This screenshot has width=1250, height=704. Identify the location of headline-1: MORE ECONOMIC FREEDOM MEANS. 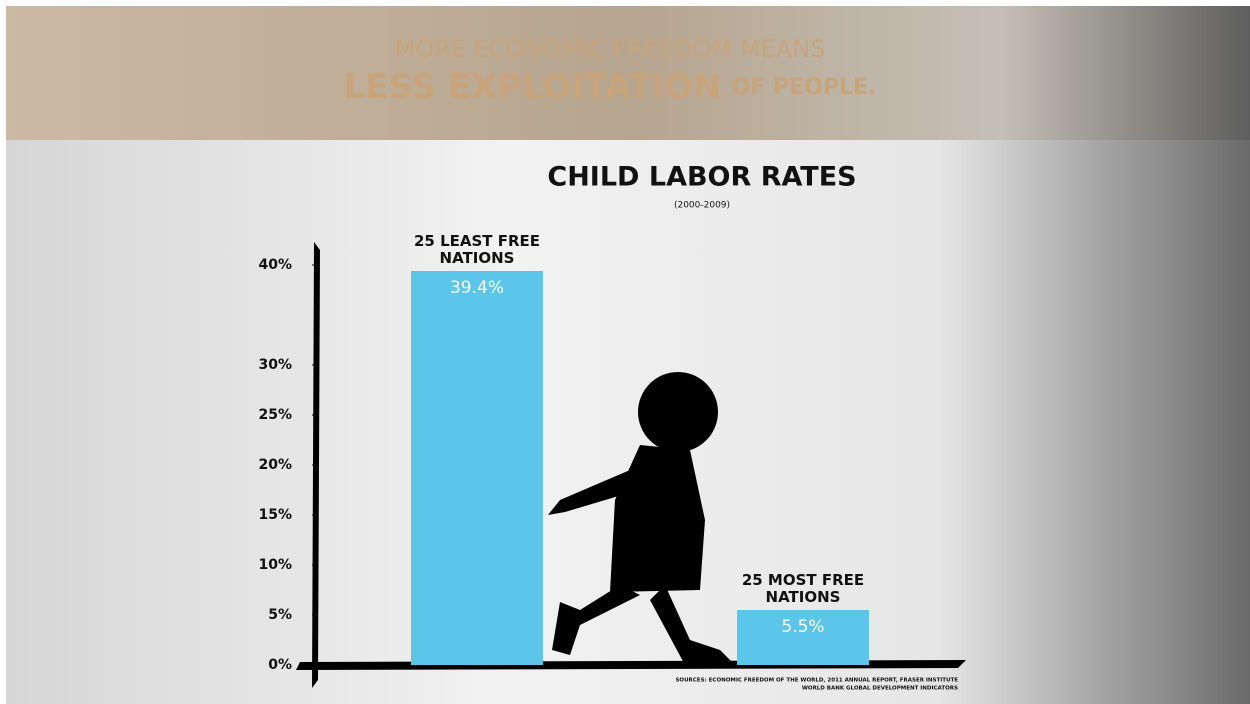
(610, 49).